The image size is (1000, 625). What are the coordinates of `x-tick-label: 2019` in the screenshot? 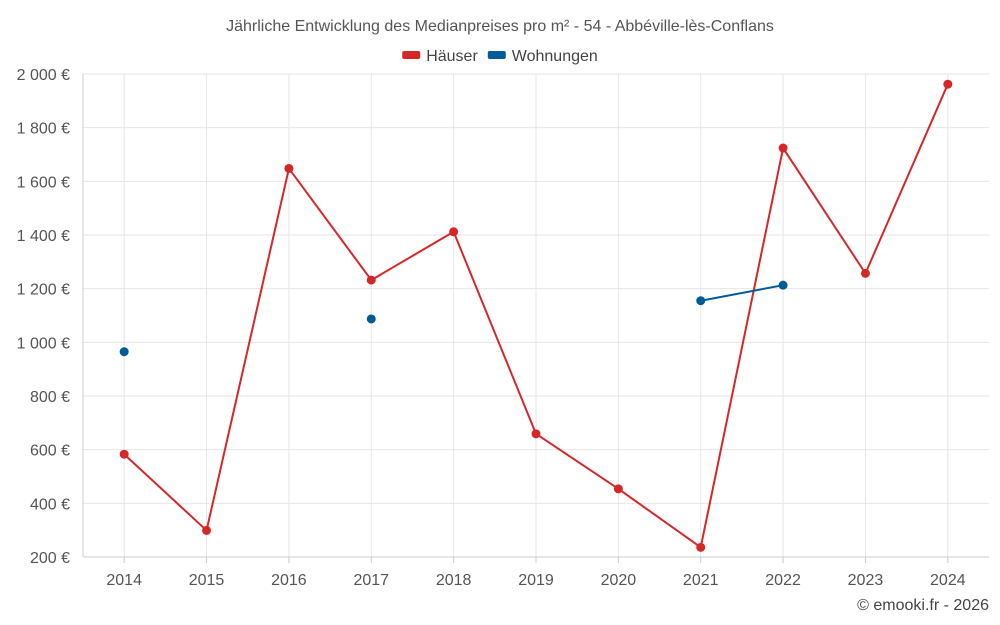 It's located at (536, 580).